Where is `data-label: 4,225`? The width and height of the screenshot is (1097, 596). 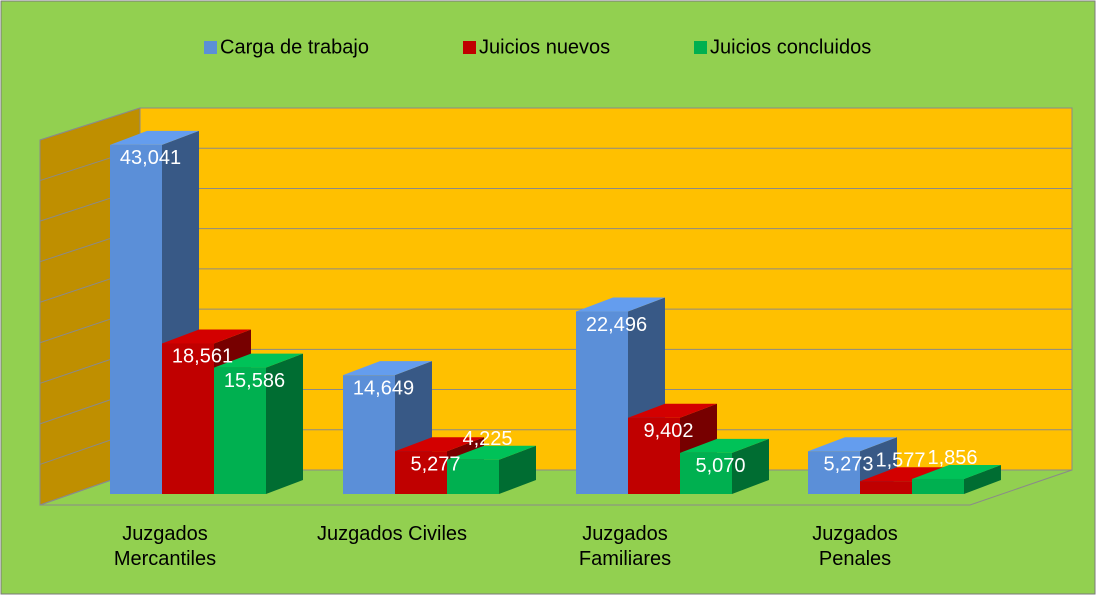
data-label: 4,225 is located at coordinates (487, 439).